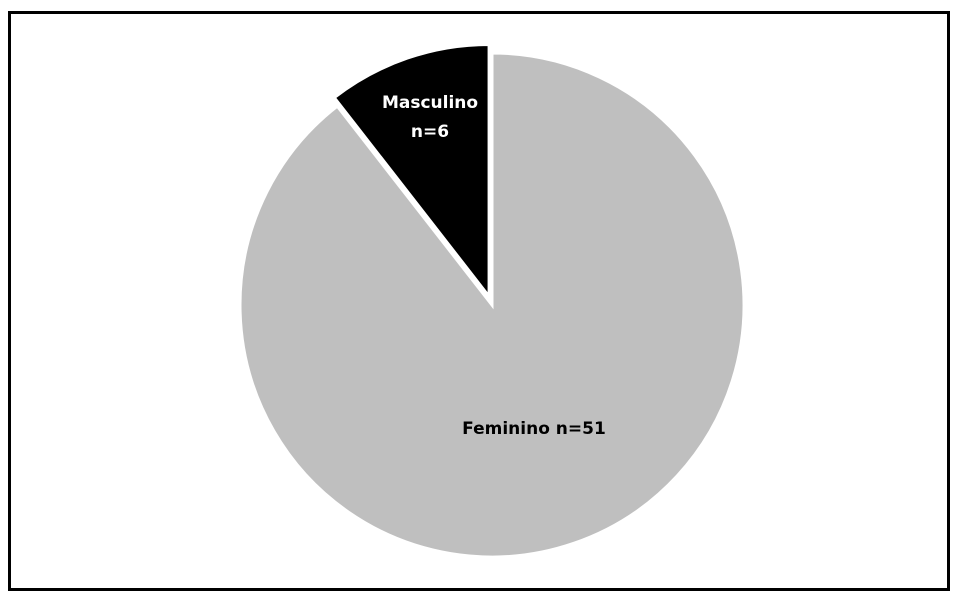 This screenshot has height=591, width=958. I want to click on slice-label-masculino-count: n=6, so click(430, 132).